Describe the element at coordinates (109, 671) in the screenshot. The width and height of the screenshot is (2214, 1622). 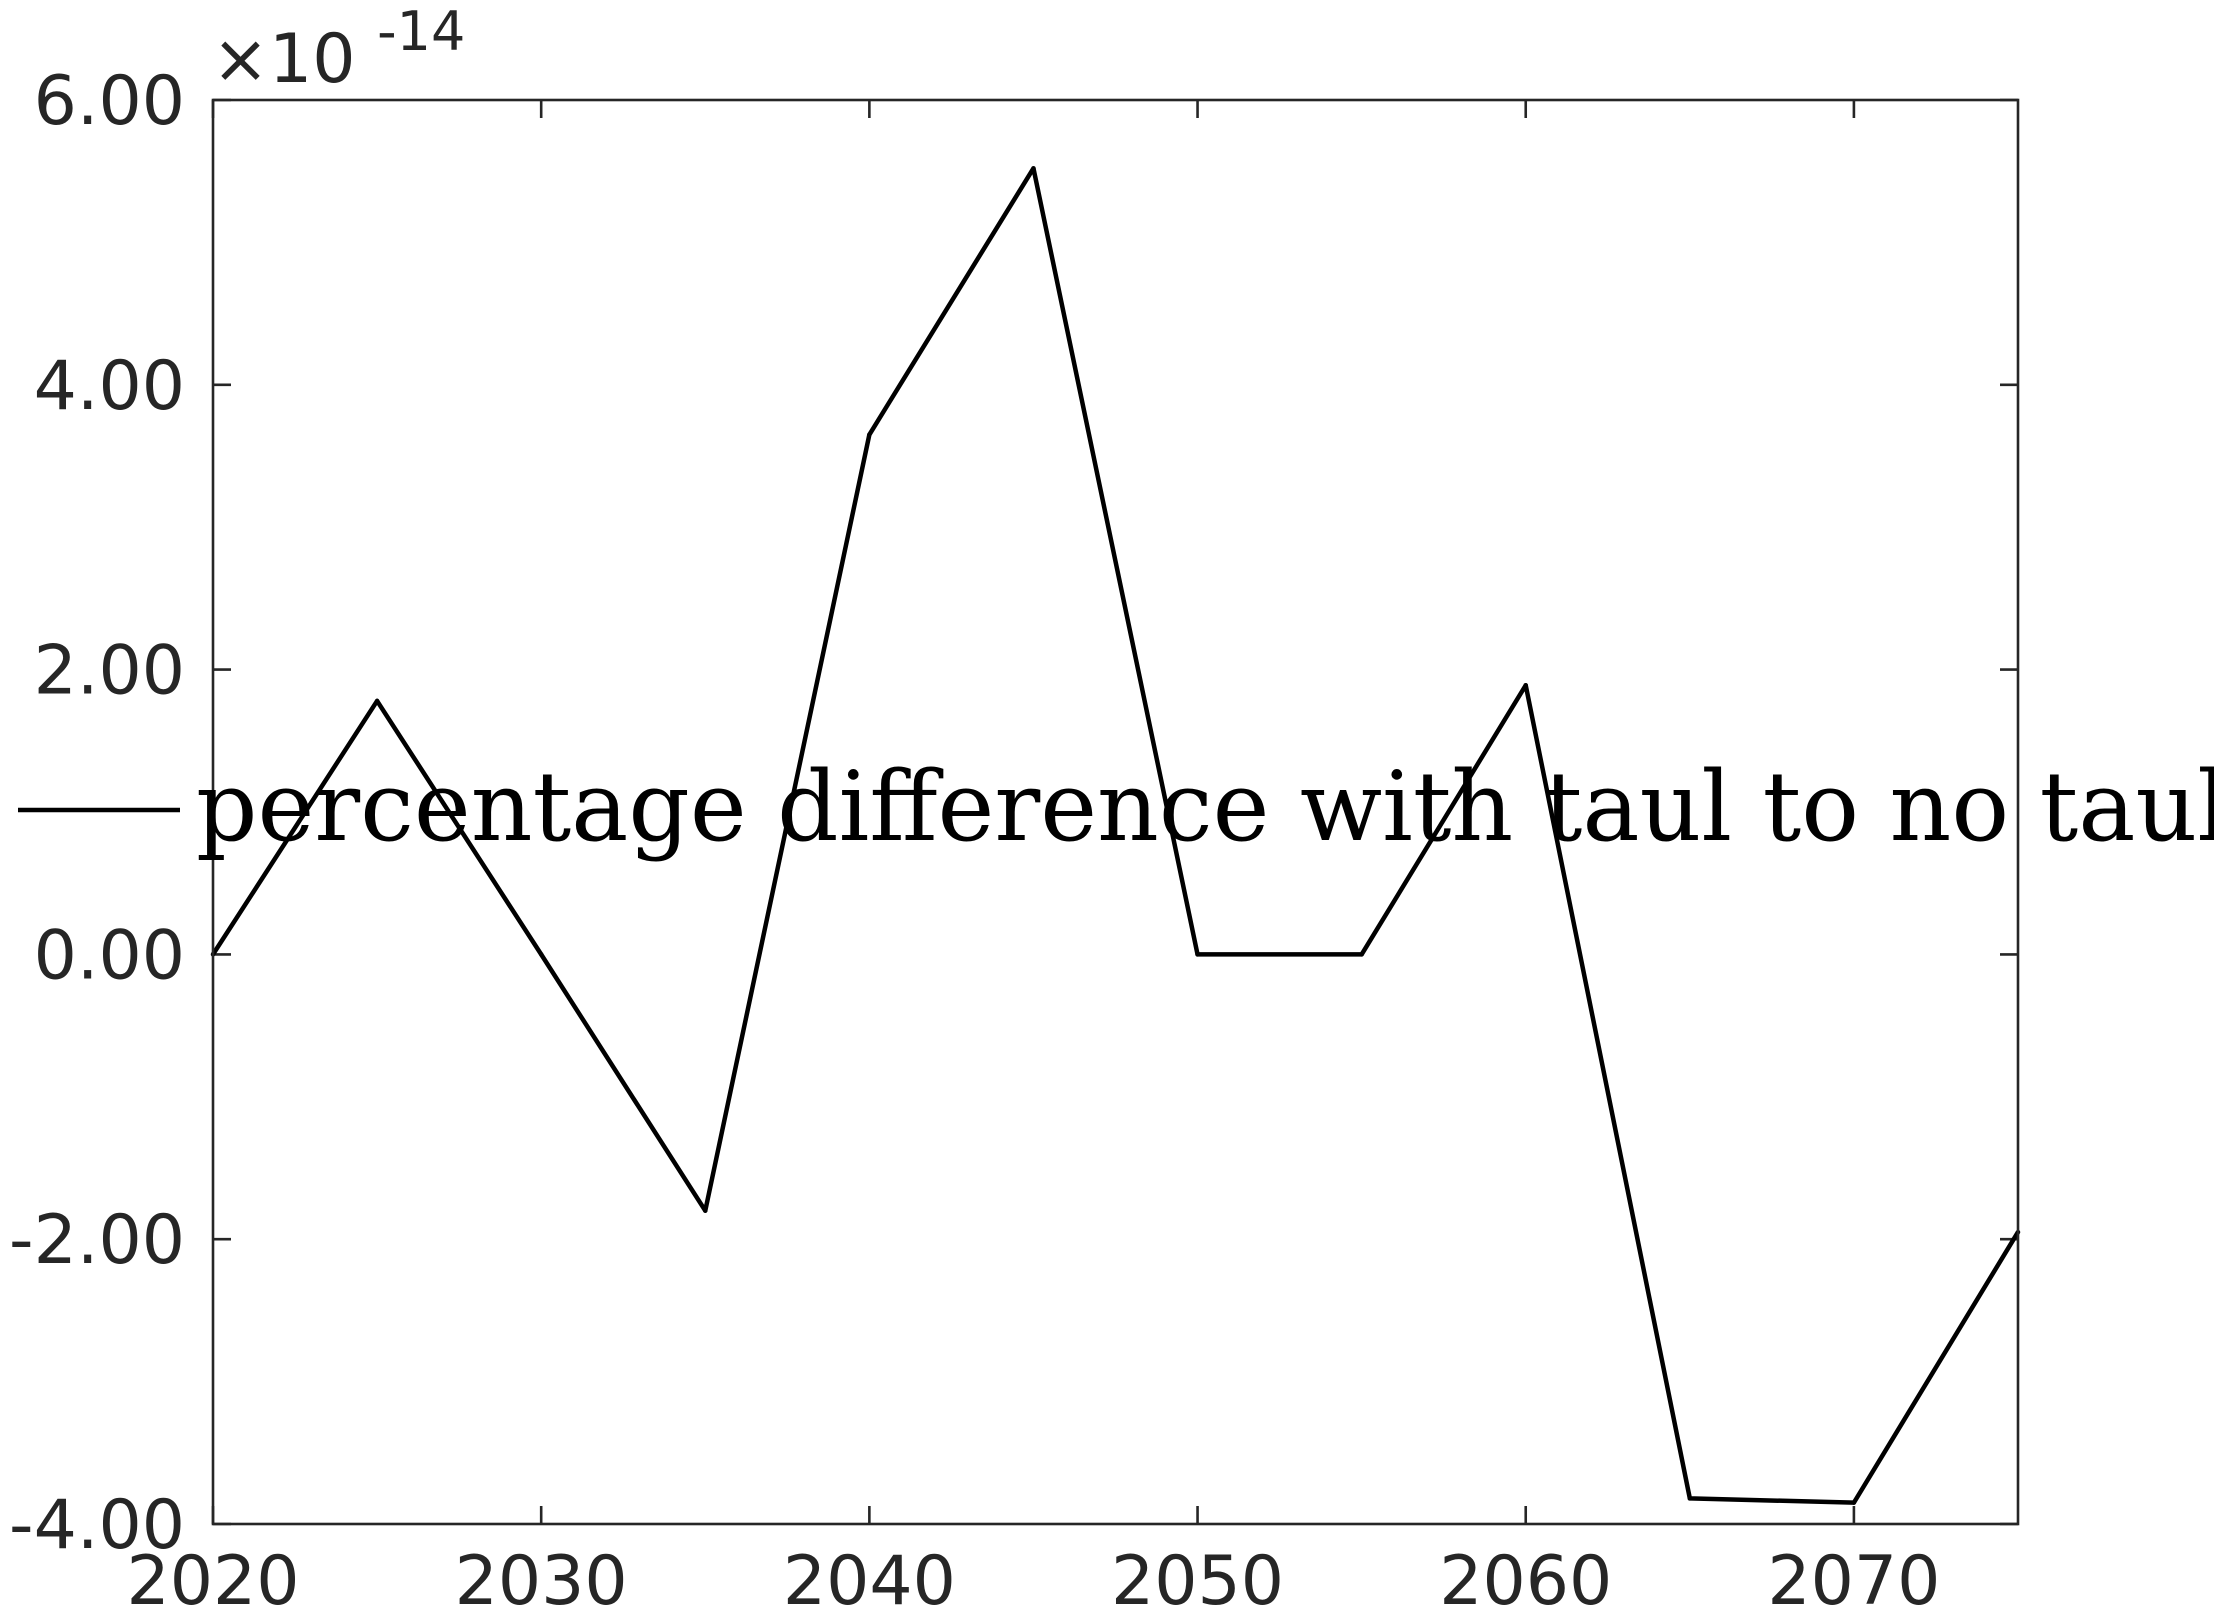
I see `y-tick-label: 2.00` at that location.